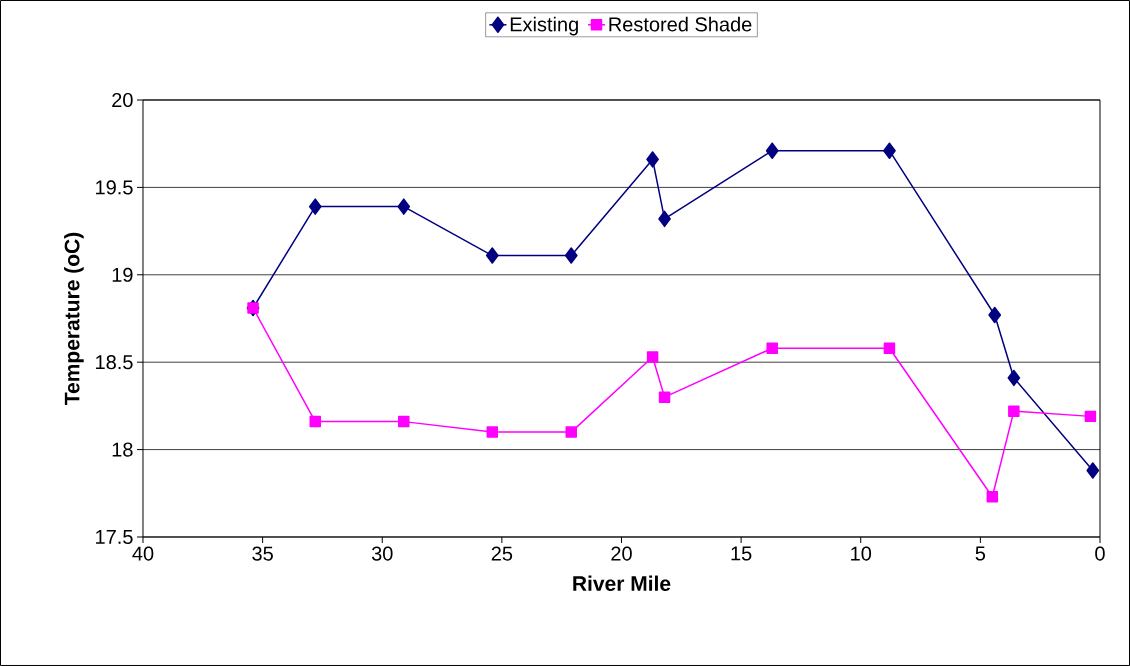 This screenshot has height=666, width=1130. I want to click on x-tick-label: 10, so click(861, 553).